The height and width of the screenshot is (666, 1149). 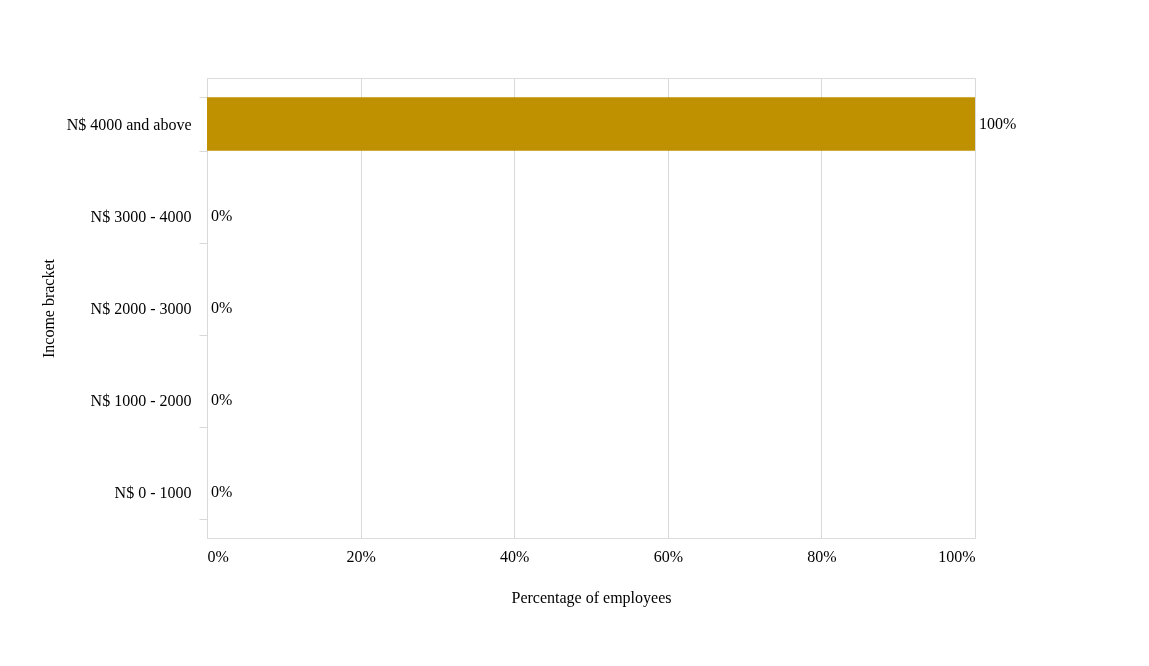 I want to click on x-tick-label: 40%, so click(x=515, y=556).